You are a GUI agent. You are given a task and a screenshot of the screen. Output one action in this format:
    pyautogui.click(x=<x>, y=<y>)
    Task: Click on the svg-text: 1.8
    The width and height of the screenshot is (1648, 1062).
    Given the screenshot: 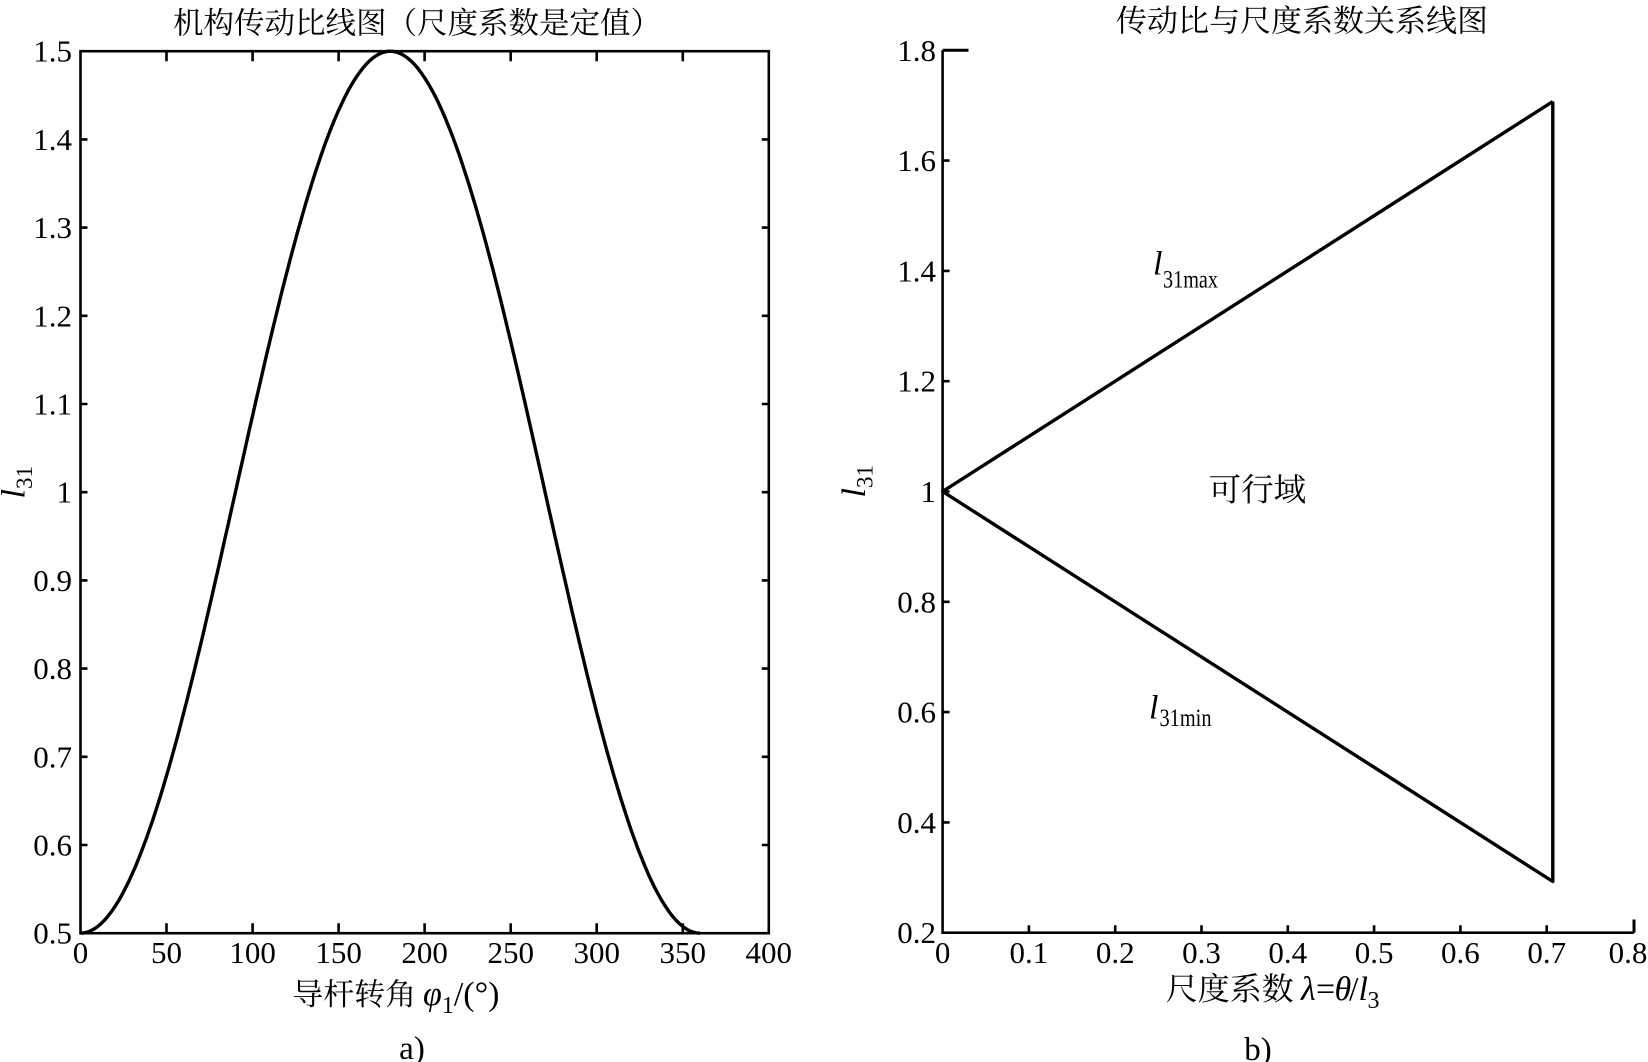 What is the action you would take?
    pyautogui.click(x=916, y=50)
    